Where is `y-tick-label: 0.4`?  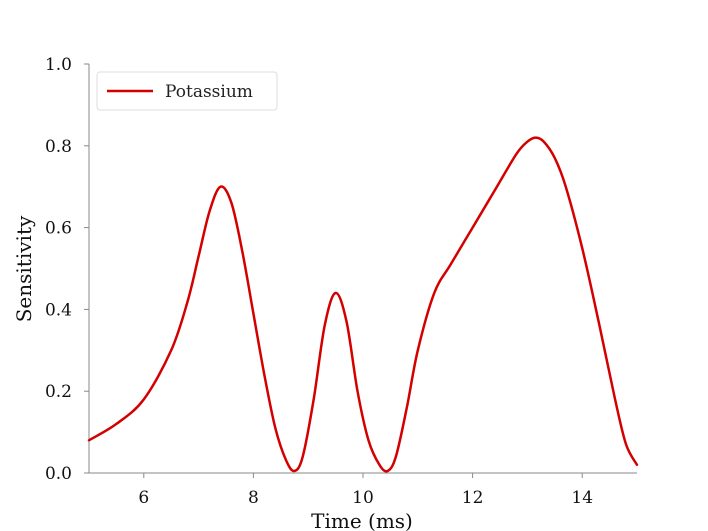 y-tick-label: 0.4 is located at coordinates (58, 310).